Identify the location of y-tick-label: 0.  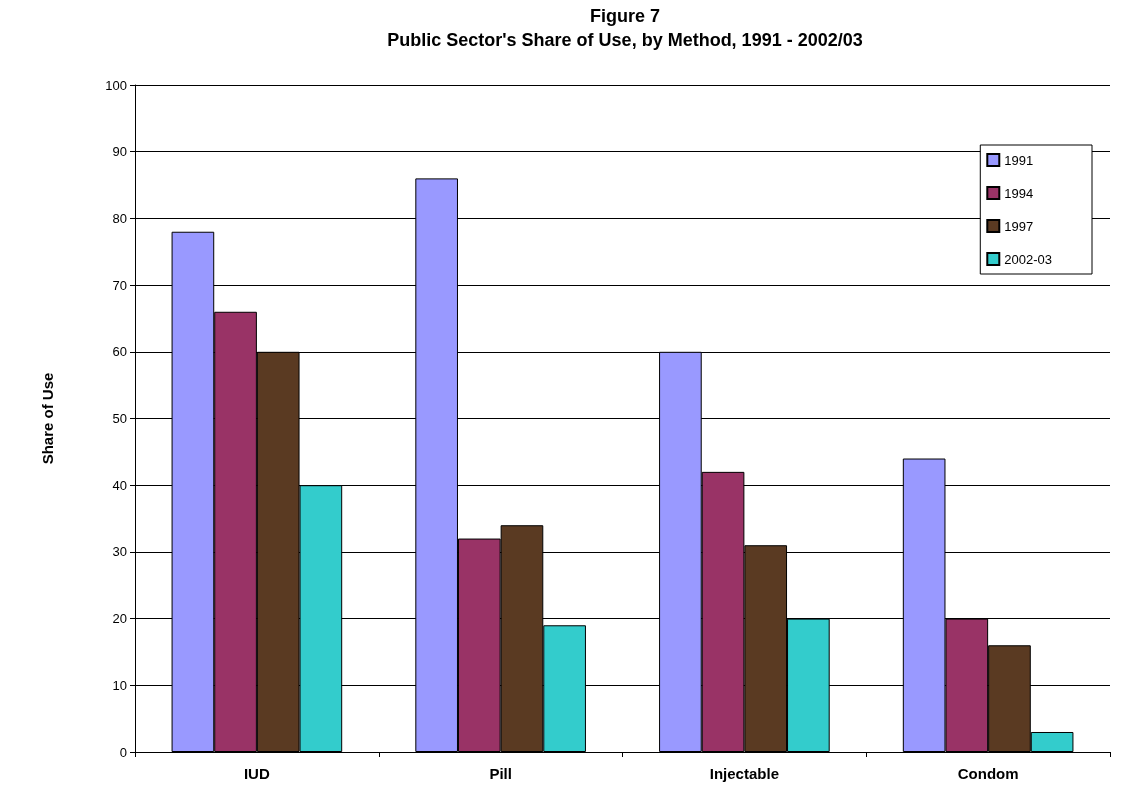
(123, 752).